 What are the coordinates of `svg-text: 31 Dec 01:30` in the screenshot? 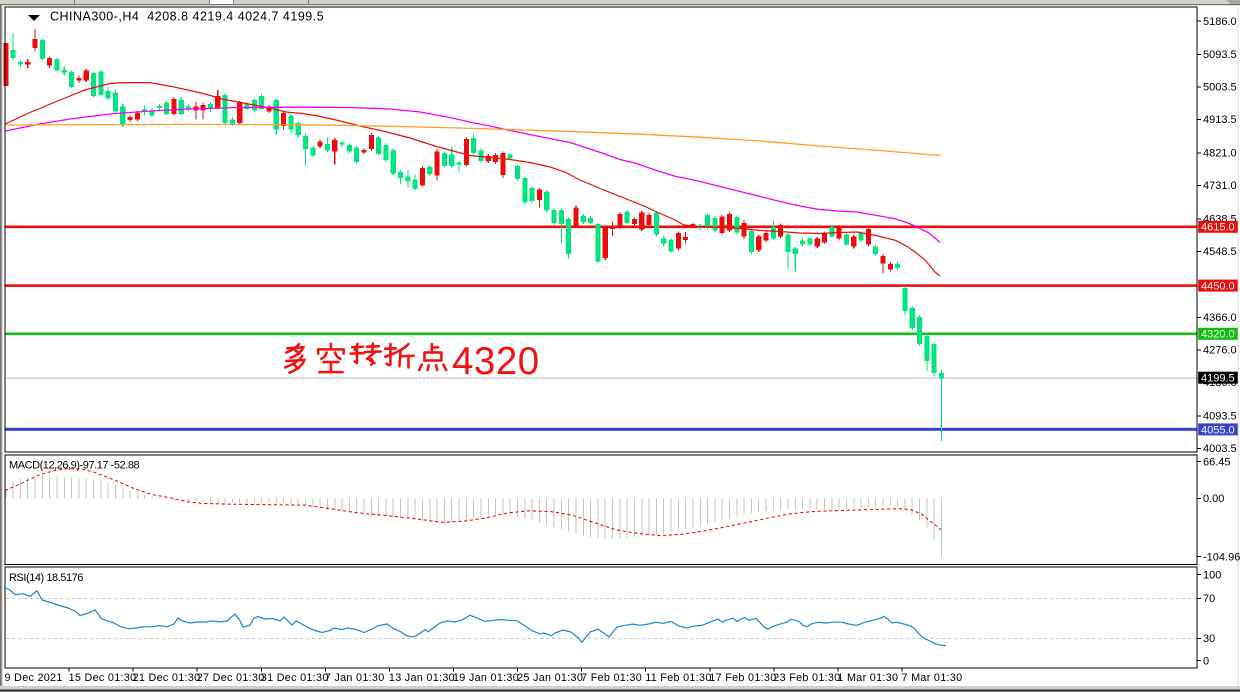 It's located at (295, 678).